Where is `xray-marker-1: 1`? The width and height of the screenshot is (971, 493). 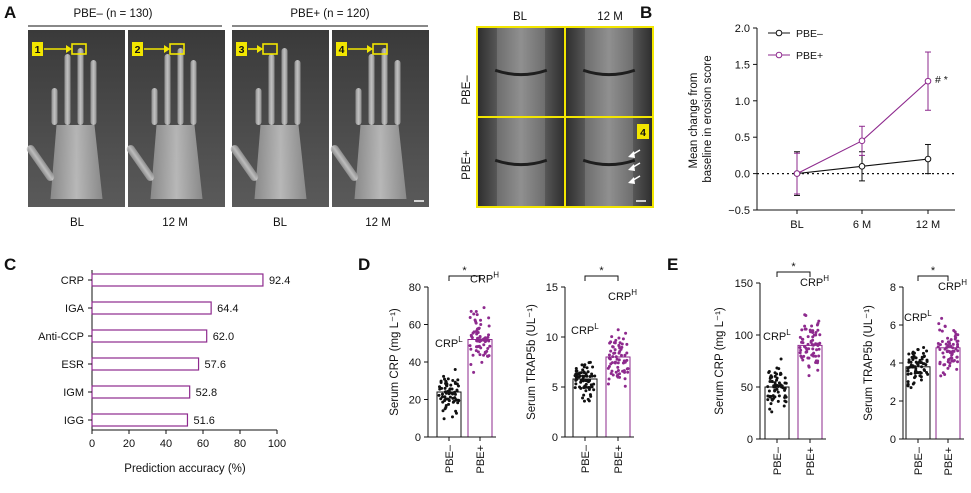 xray-marker-1: 1 is located at coordinates (38, 50).